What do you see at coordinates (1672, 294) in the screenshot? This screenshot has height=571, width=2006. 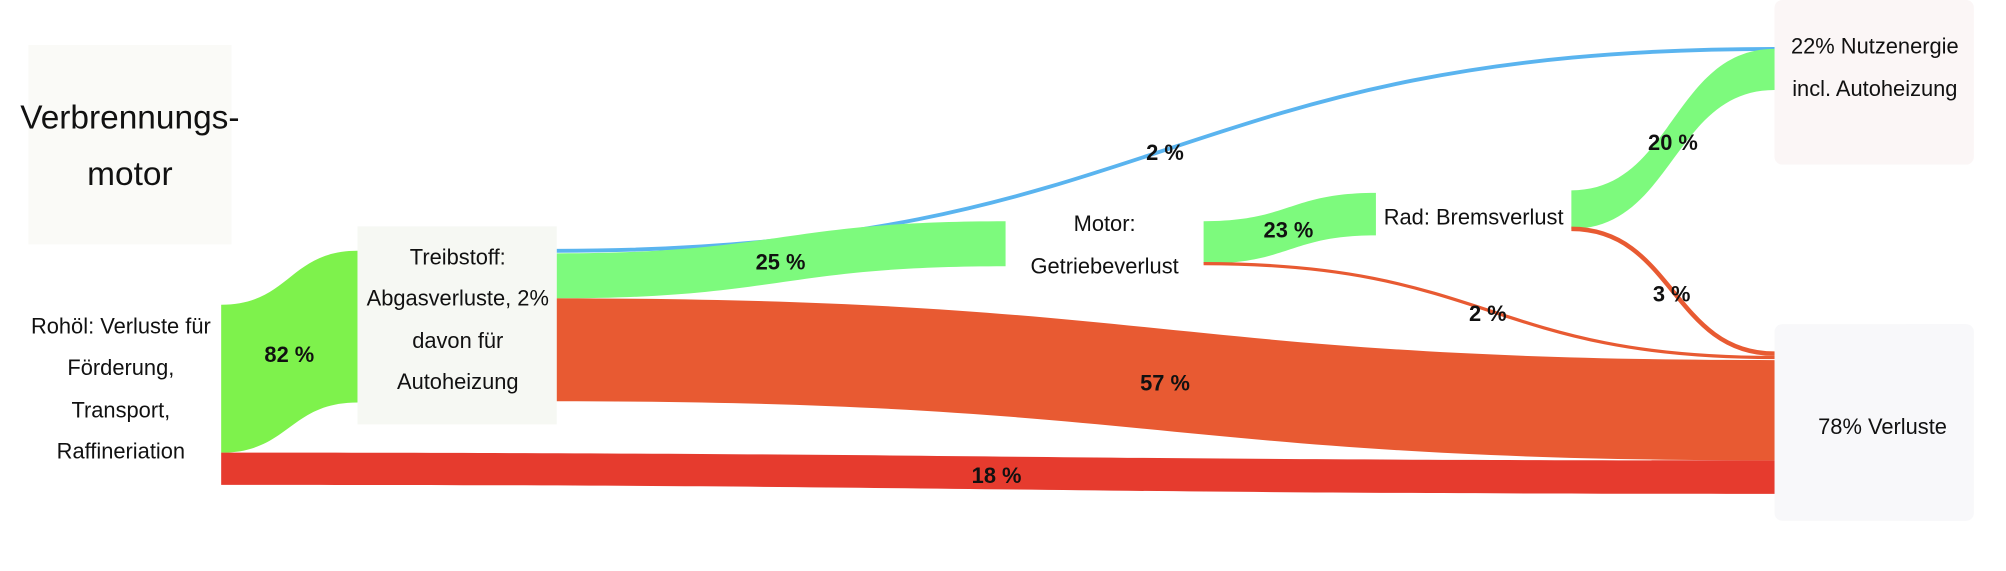 I see `link-label: 3 %` at bounding box center [1672, 294].